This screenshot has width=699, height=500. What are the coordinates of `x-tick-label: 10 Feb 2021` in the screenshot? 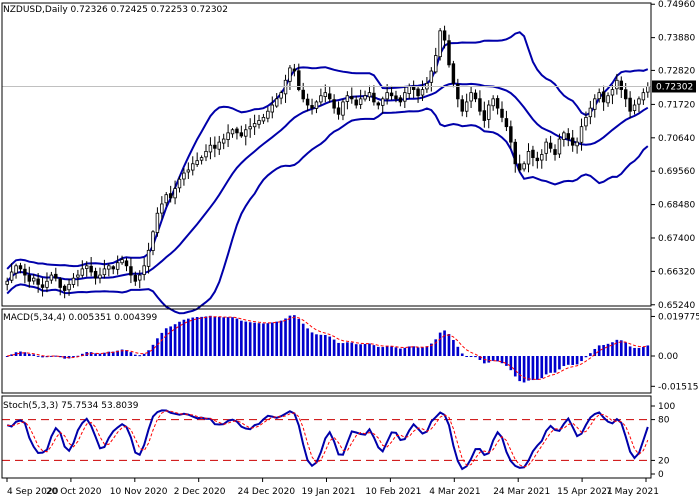 It's located at (393, 492).